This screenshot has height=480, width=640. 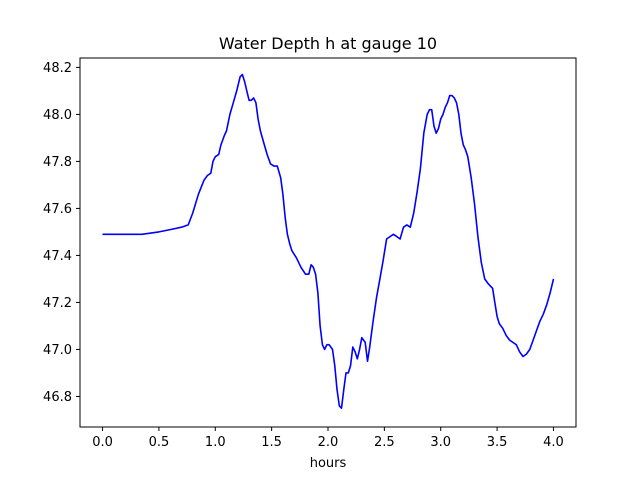 What do you see at coordinates (440, 442) in the screenshot?
I see `x-tick-label: 3.0` at bounding box center [440, 442].